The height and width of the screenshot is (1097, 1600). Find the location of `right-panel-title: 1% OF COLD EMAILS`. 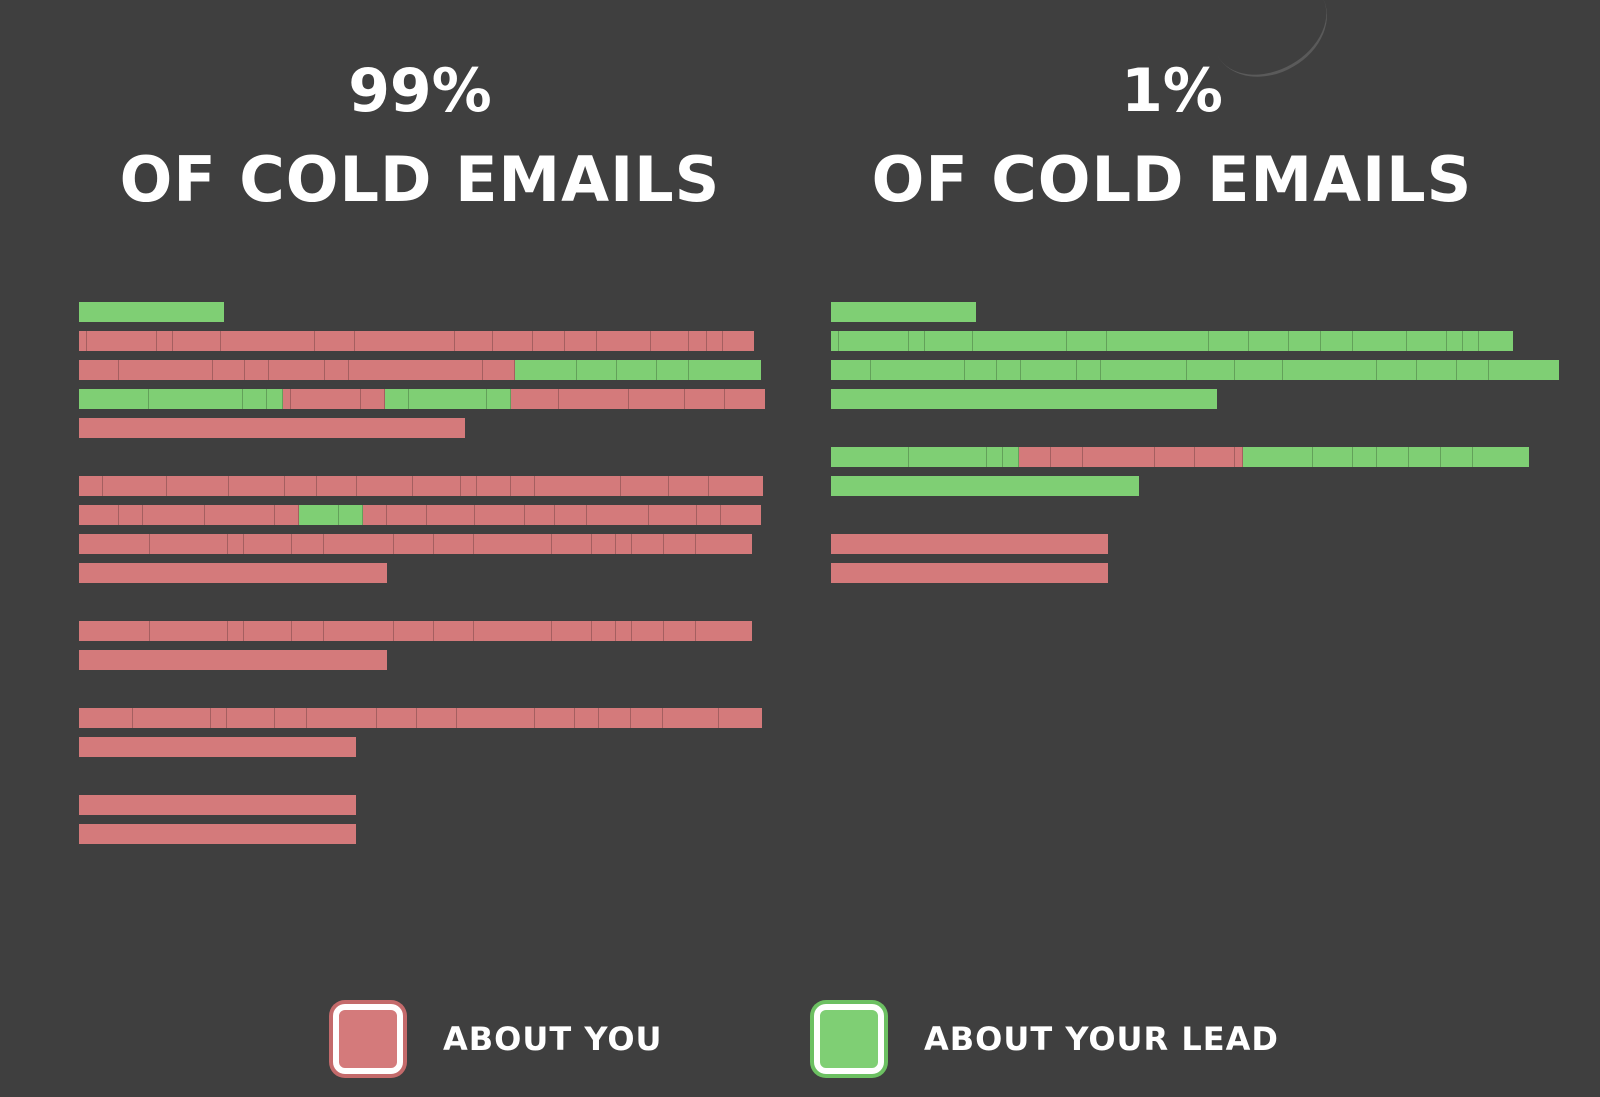

right-panel-title: 1% OF COLD EMAILS is located at coordinates (1172, 136).